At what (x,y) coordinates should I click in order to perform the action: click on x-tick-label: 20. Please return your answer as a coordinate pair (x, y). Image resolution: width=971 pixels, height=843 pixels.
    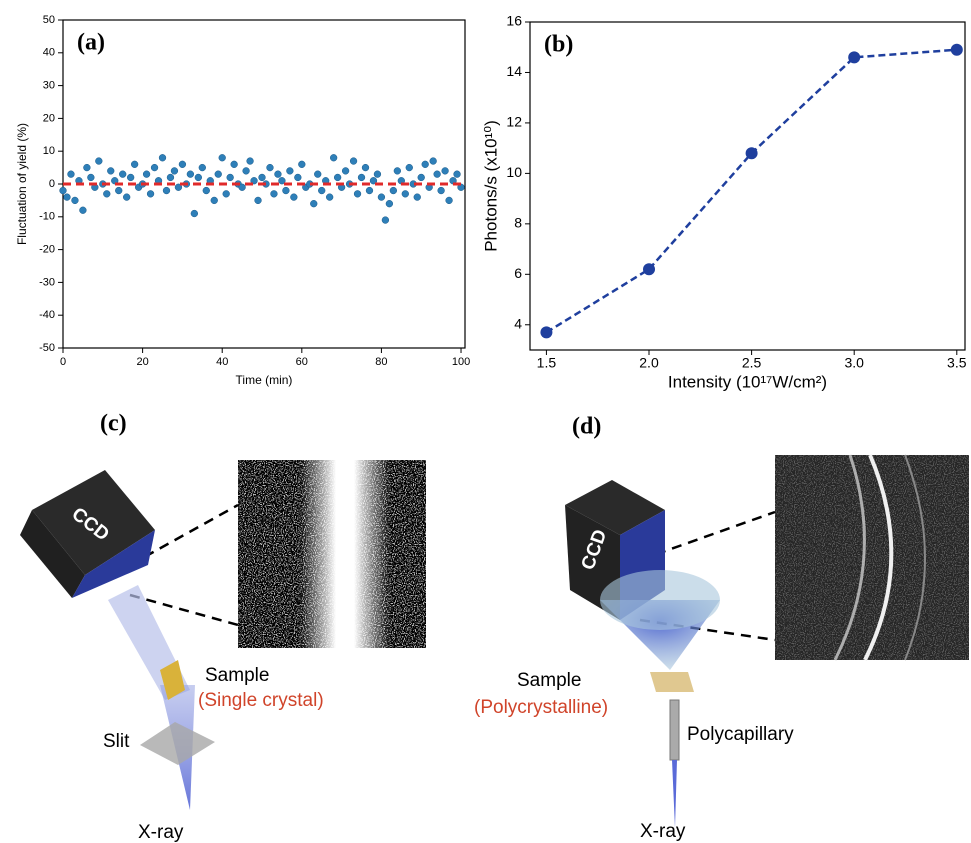
    Looking at the image, I should click on (142, 362).